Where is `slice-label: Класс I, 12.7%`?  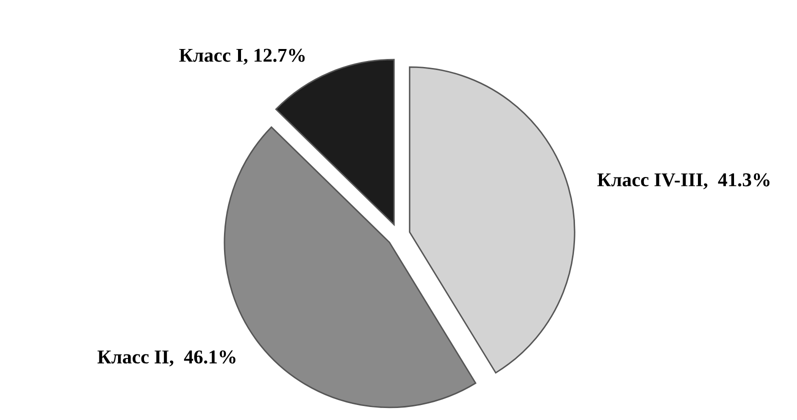
slice-label: Класс I, 12.7% is located at coordinates (242, 56).